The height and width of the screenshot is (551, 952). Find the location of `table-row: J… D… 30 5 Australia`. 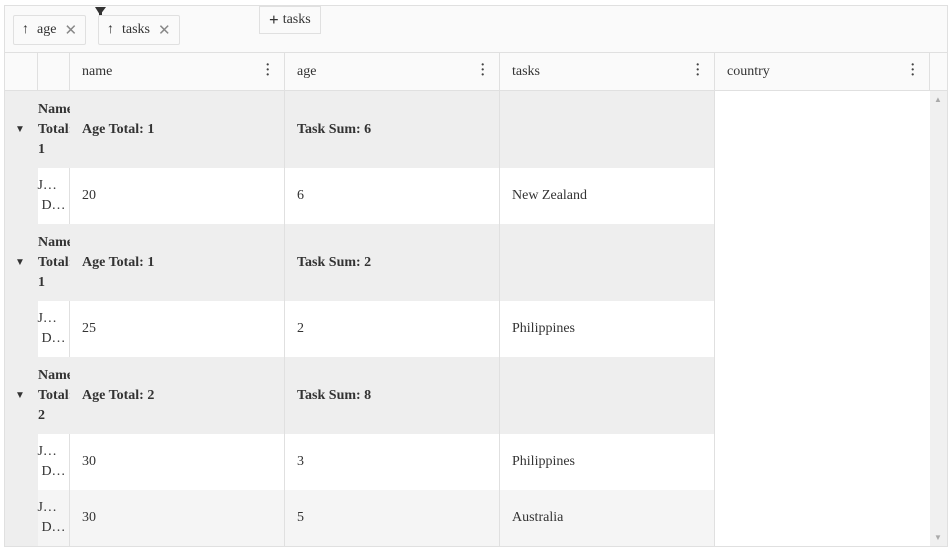

table-row: J… D… 30 5 Australia is located at coordinates (467, 518).